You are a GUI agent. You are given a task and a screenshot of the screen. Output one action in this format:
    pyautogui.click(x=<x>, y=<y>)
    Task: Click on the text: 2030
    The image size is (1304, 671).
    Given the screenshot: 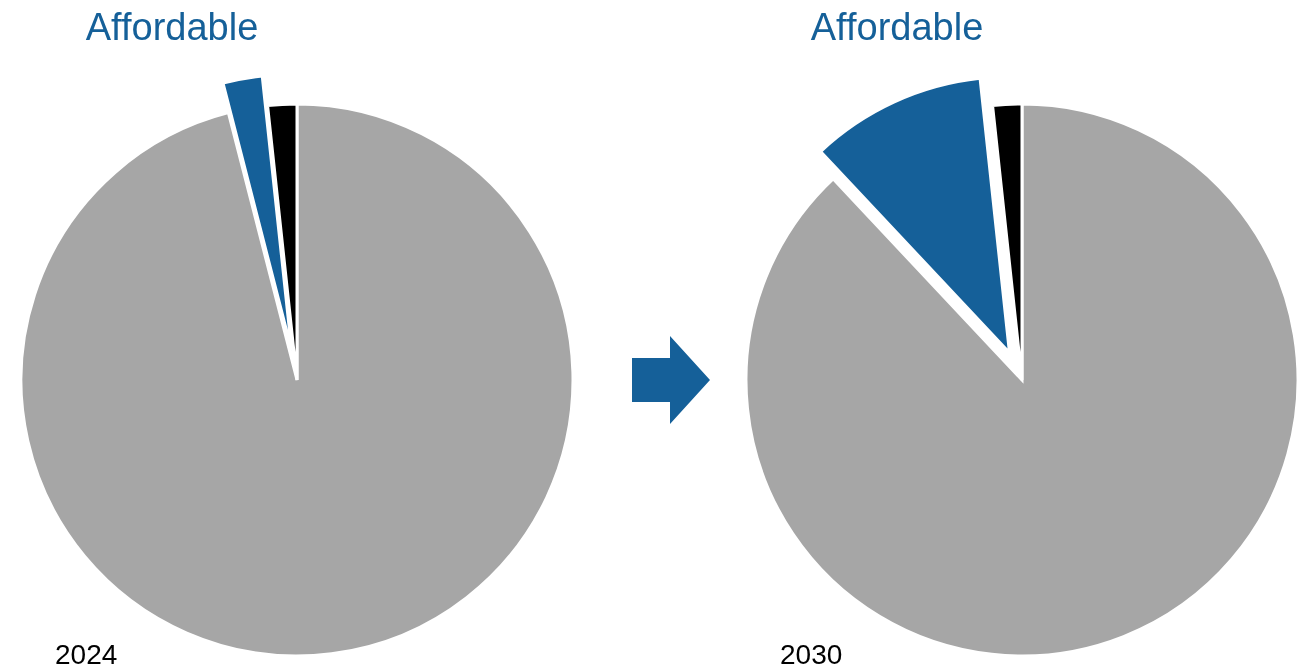 What is the action you would take?
    pyautogui.click(x=811, y=654)
    